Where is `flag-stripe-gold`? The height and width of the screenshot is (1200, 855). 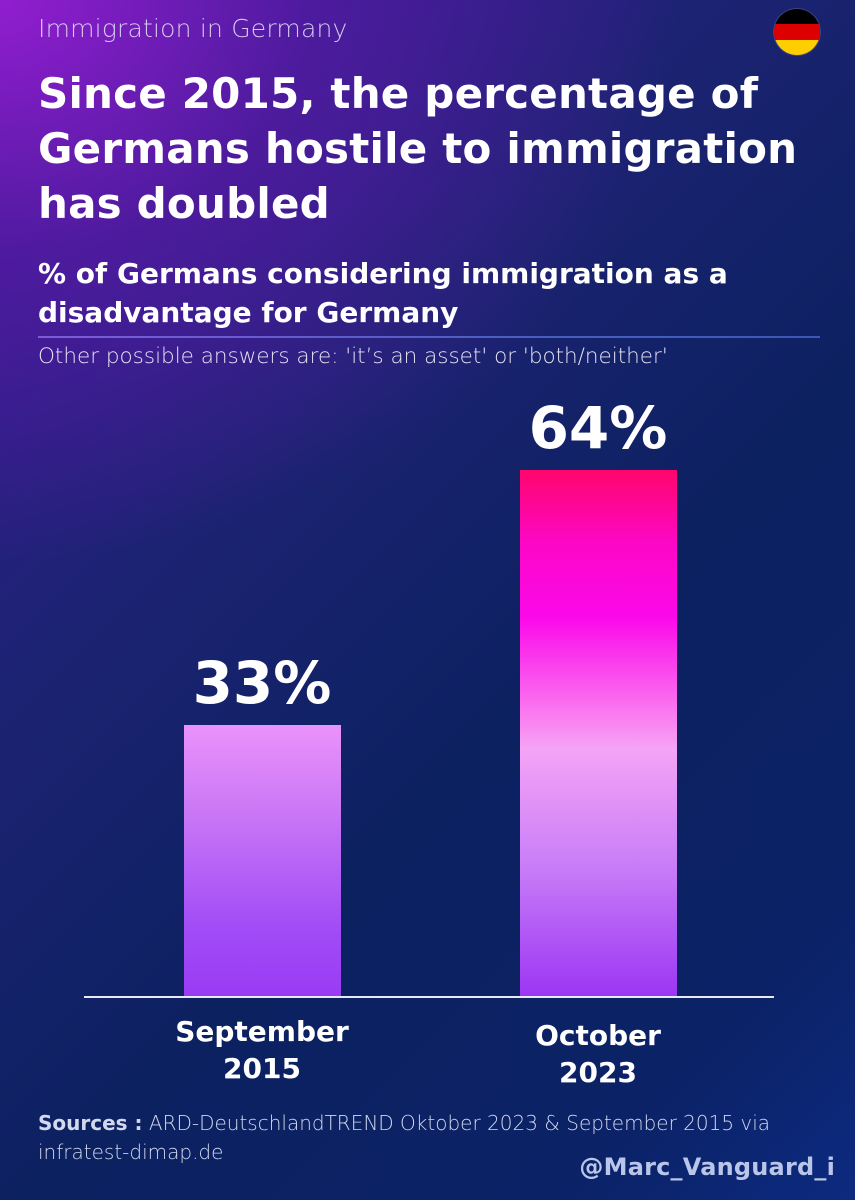
flag-stripe-gold is located at coordinates (797, 47).